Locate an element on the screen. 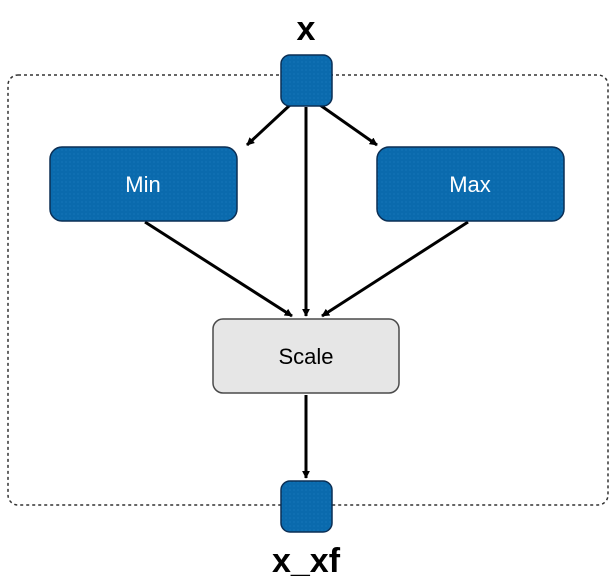 This screenshot has width=615, height=582. input-port is located at coordinates (306, 80).